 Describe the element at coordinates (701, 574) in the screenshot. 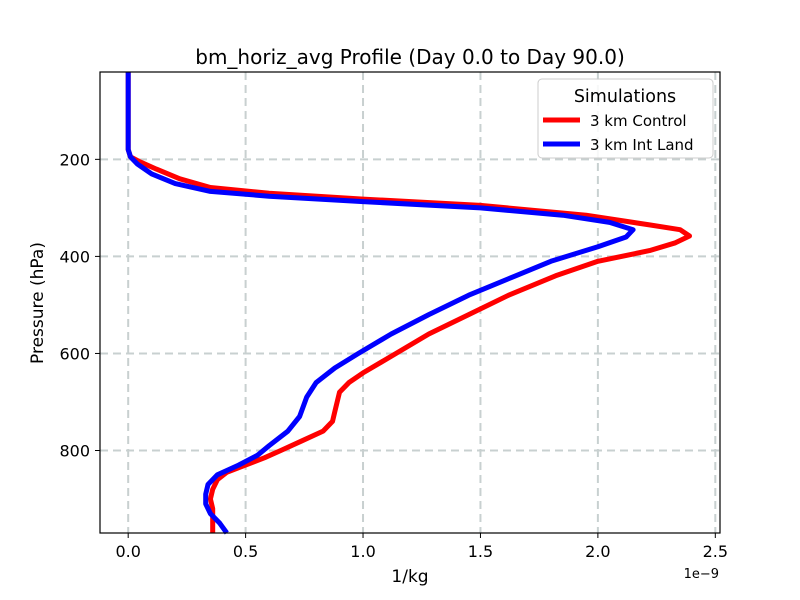

I see `x-axis-offset-label: 1e−9` at that location.